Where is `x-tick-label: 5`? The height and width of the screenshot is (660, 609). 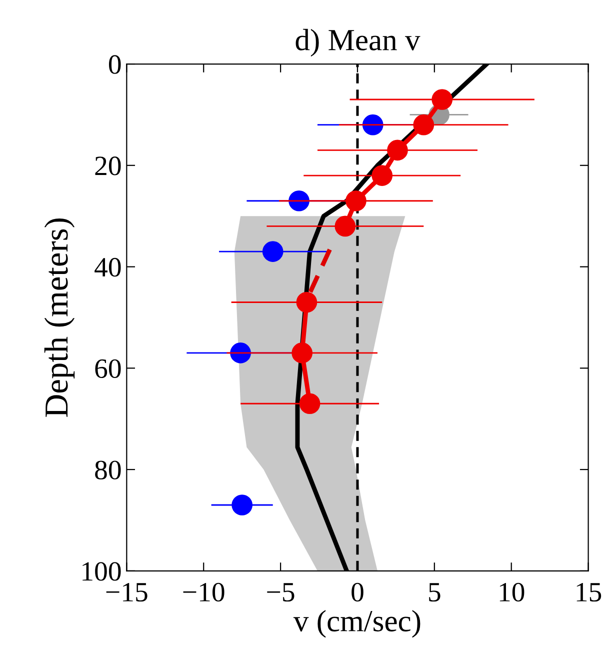
x-tick-label: 5 is located at coordinates (434, 592).